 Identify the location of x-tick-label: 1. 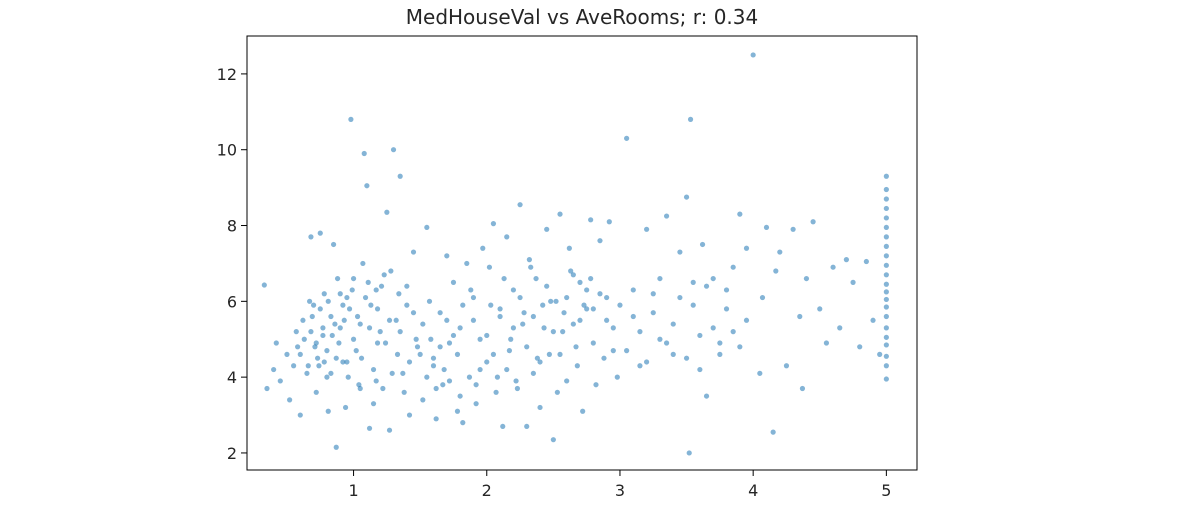
(353, 490).